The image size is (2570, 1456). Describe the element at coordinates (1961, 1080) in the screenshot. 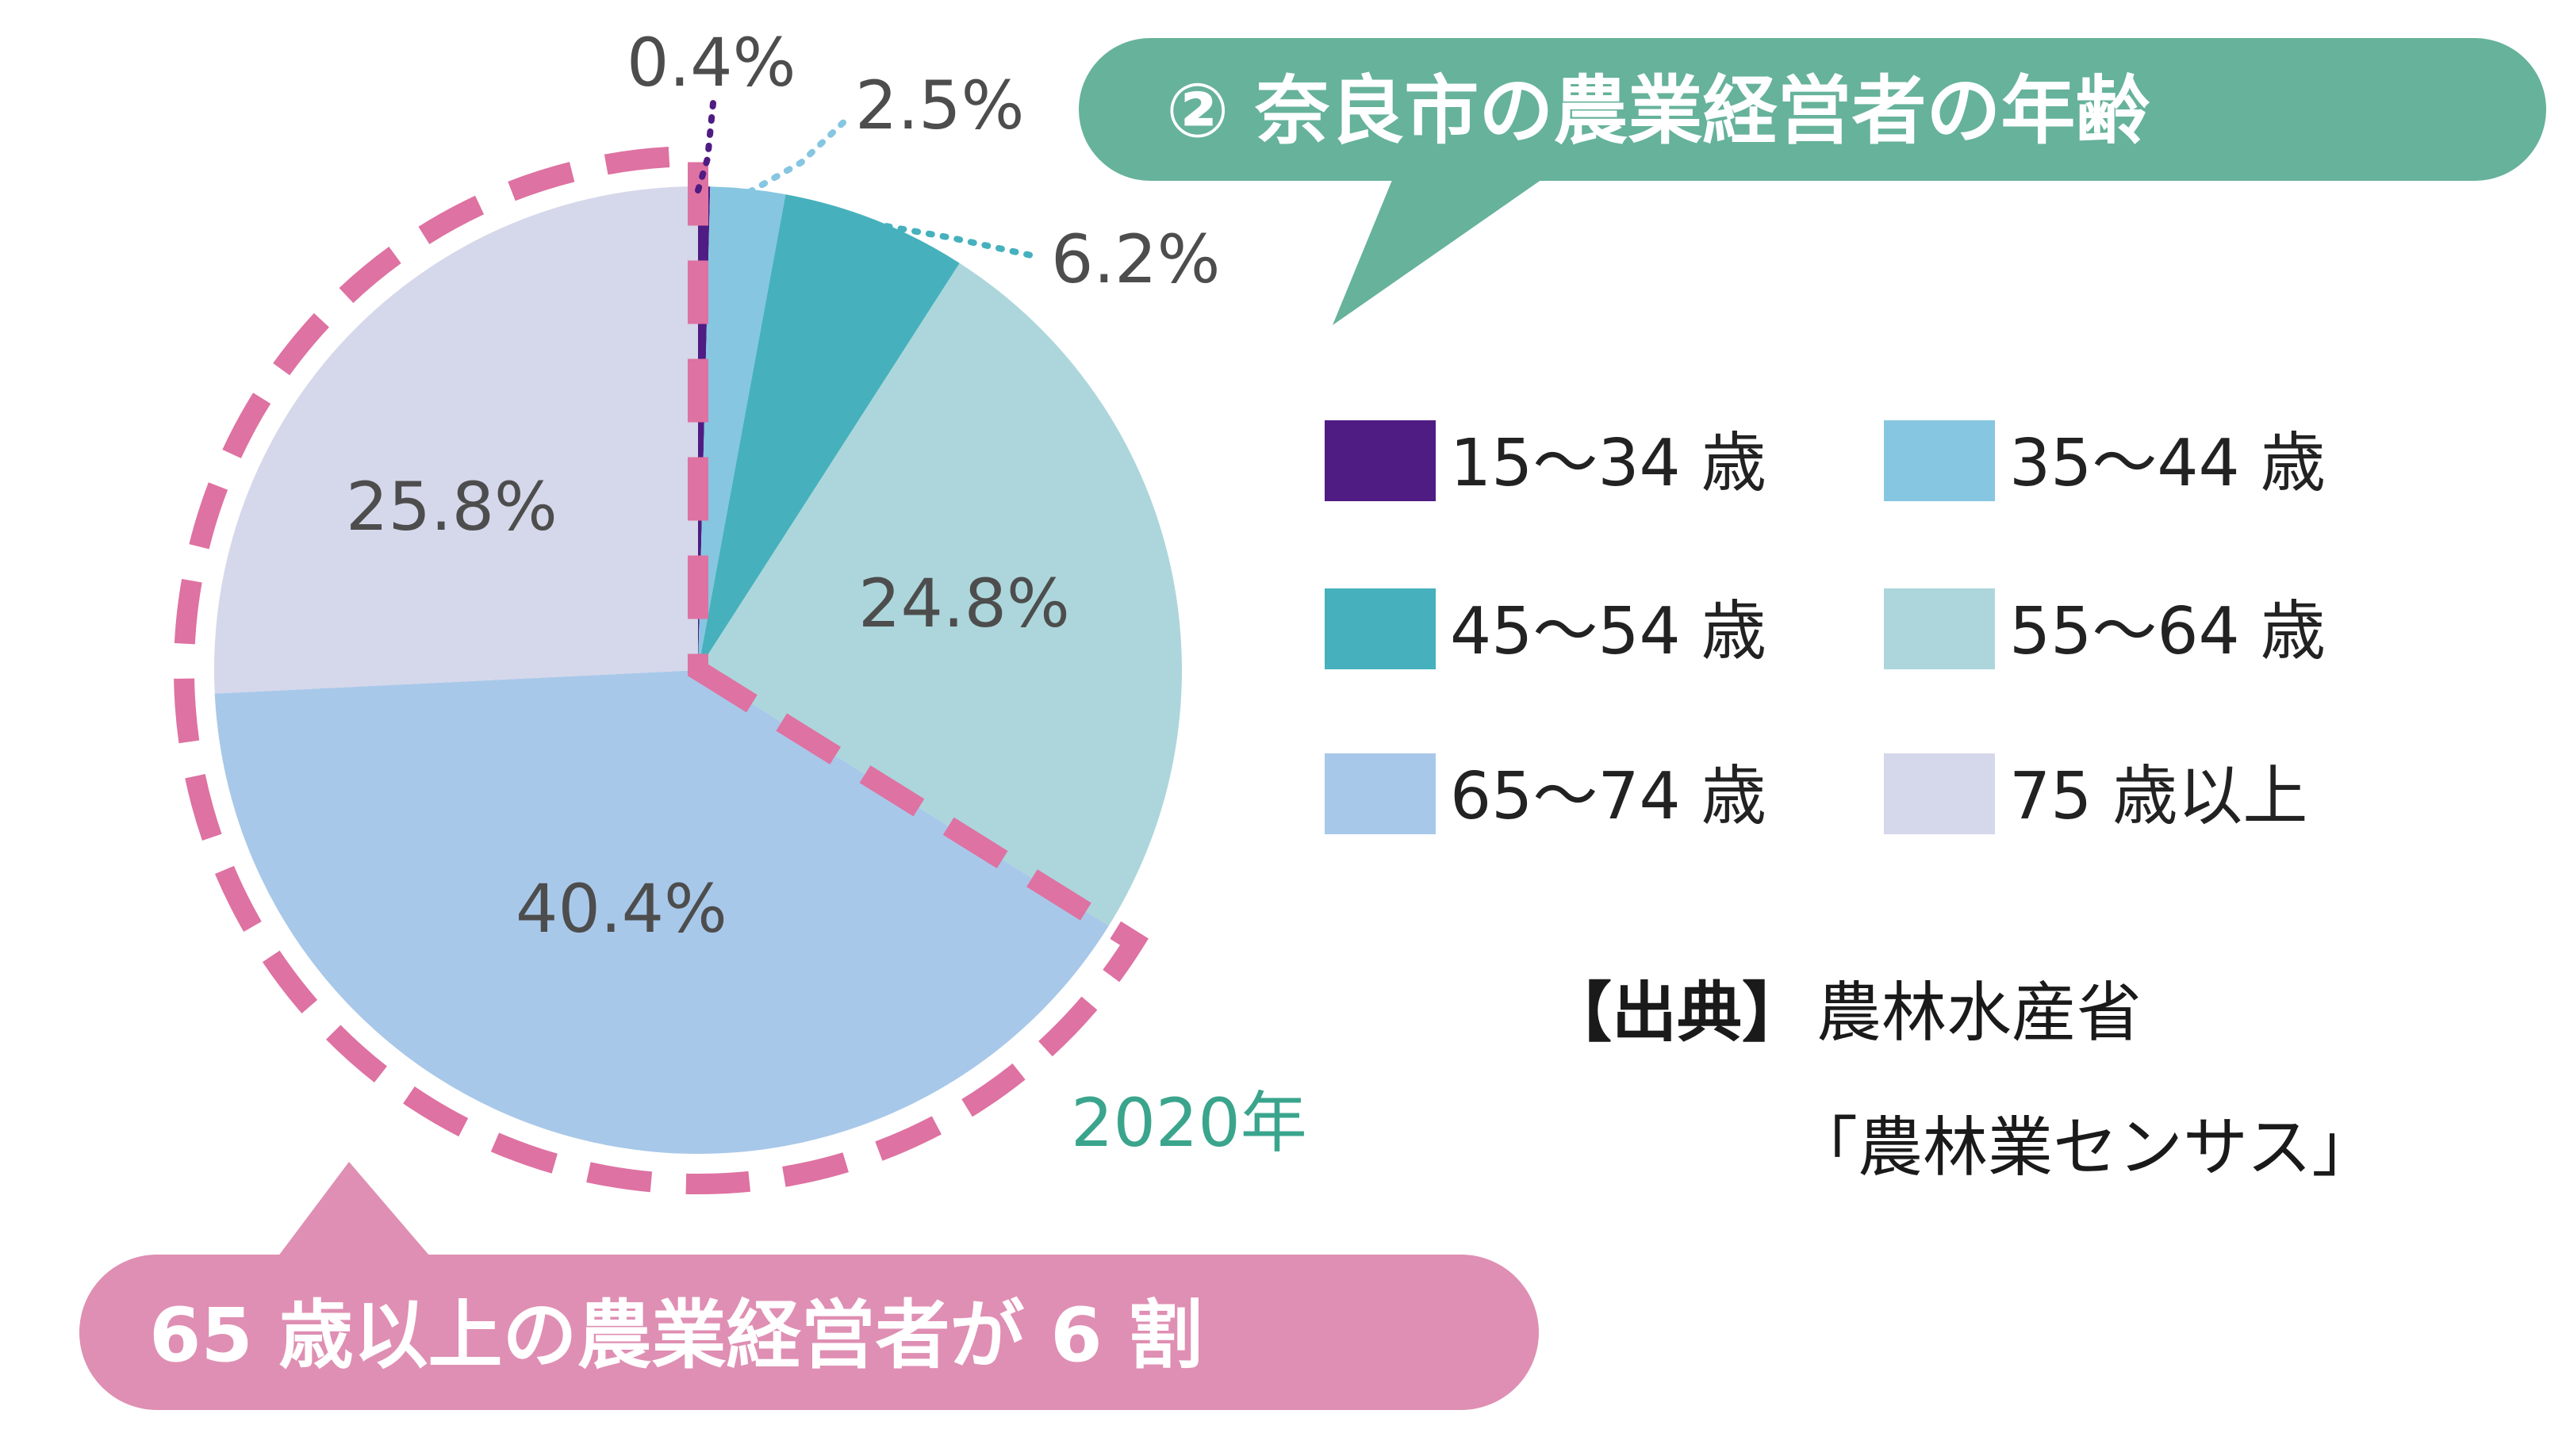

I see `source-note: 【出典】 農林水産省 「農林業センサス」` at that location.